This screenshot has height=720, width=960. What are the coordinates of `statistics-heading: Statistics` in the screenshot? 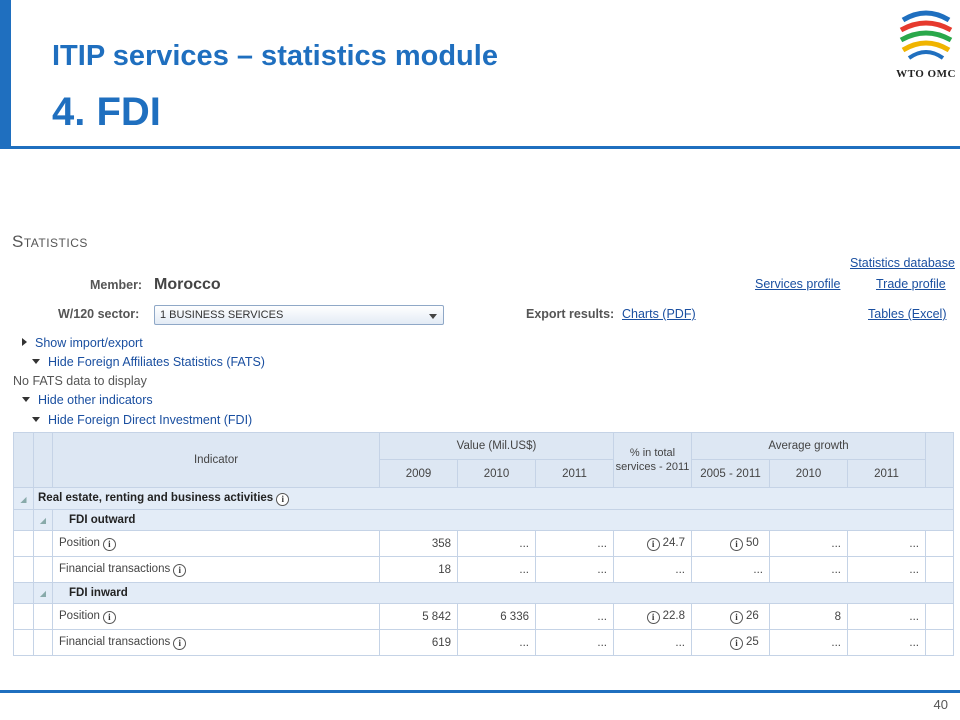 It's located at (50, 241).